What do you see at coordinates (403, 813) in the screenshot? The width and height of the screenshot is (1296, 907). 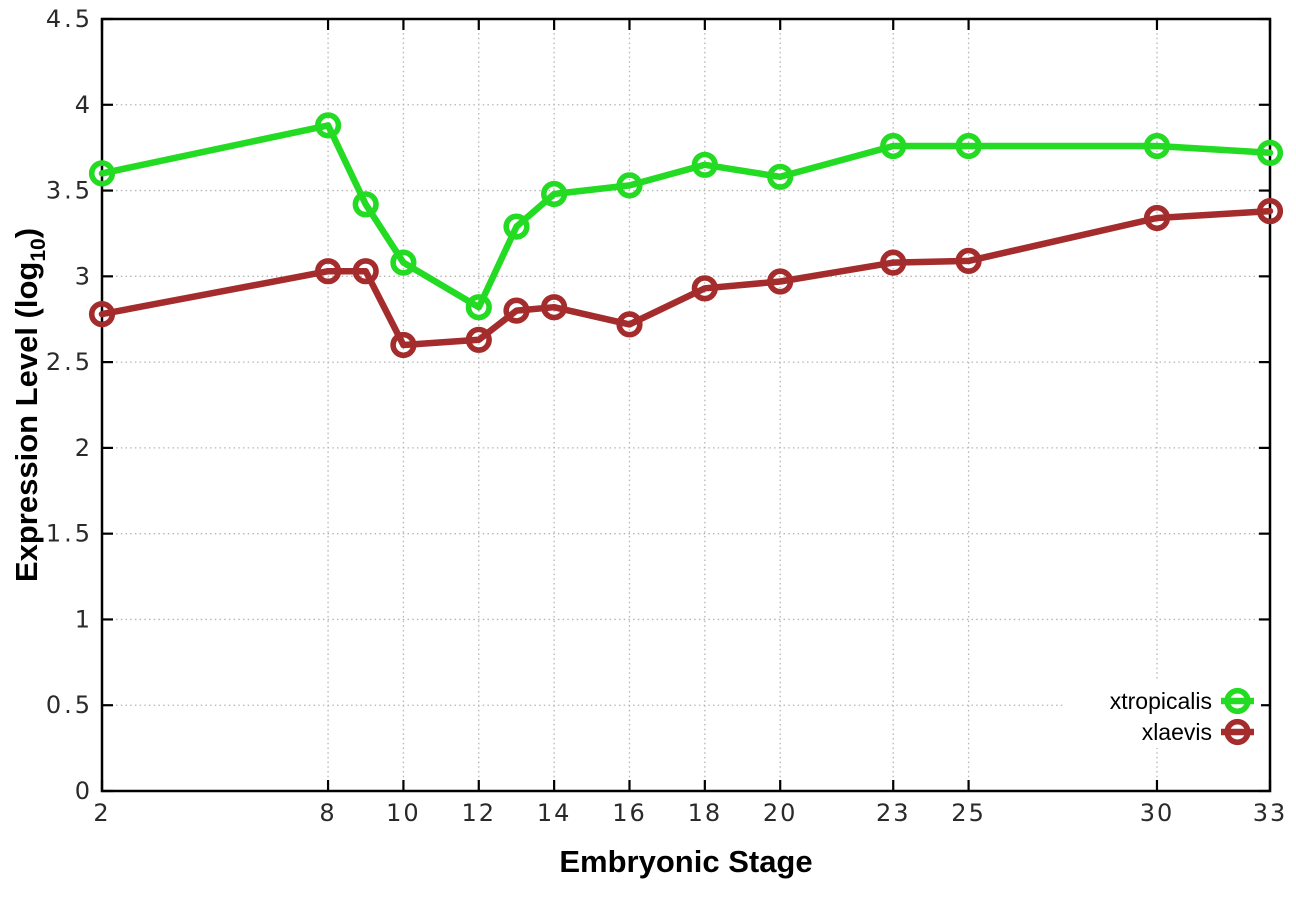 I see `x-tick-label: 10` at bounding box center [403, 813].